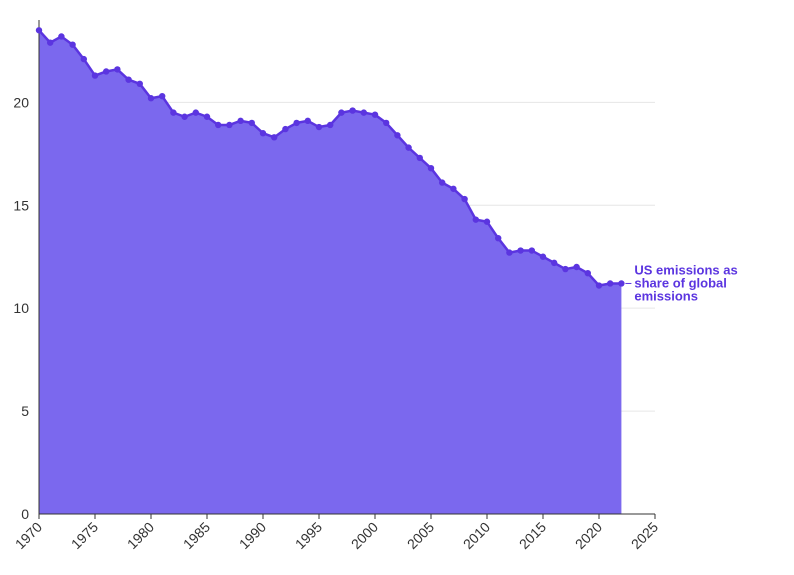  What do you see at coordinates (84, 535) in the screenshot?
I see `x-tick-label: 1975` at bounding box center [84, 535].